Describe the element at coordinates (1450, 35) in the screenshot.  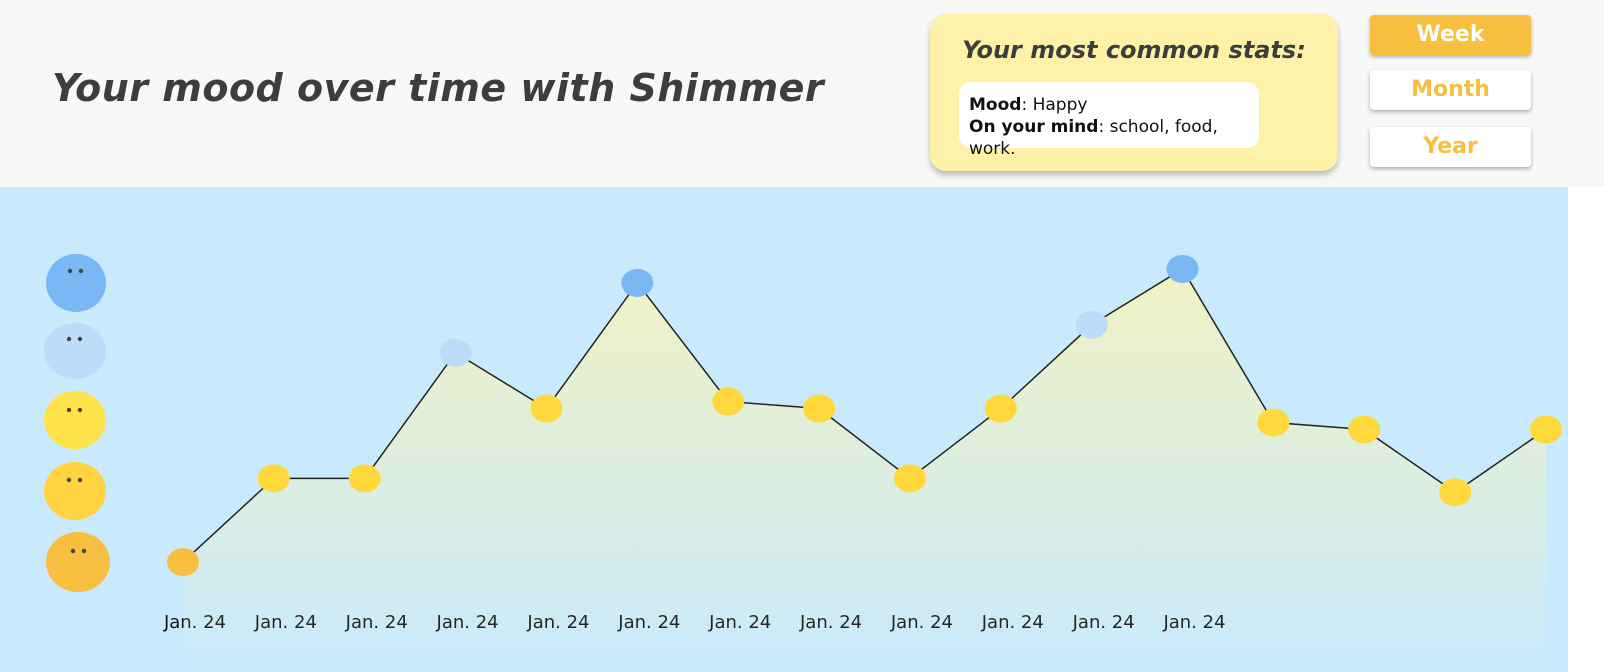
I see `week-button: Week` at that location.